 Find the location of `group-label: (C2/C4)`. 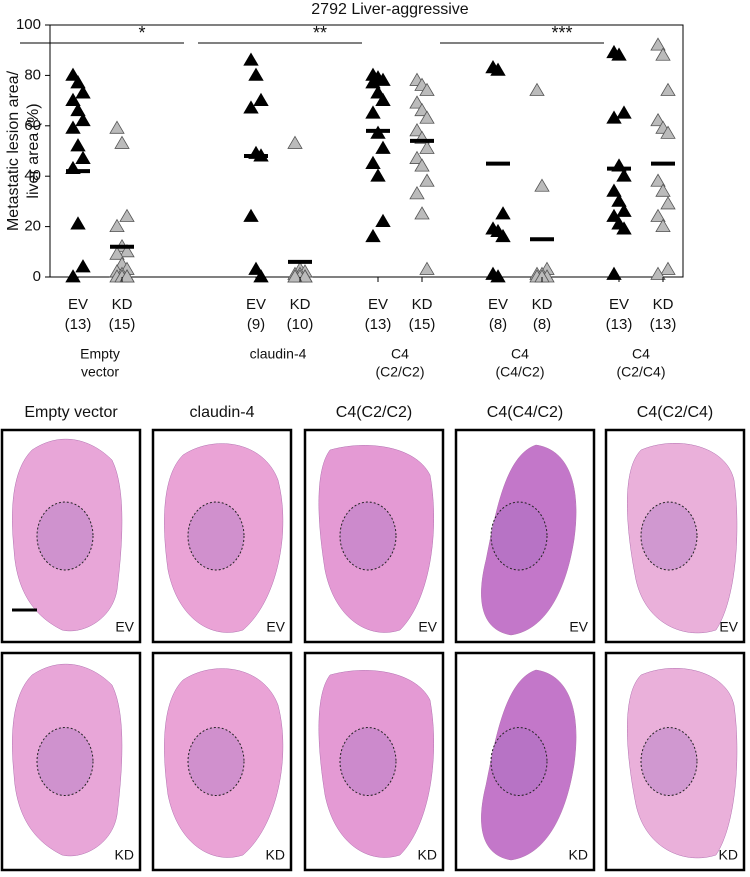

group-label: (C2/C4) is located at coordinates (640, 372).